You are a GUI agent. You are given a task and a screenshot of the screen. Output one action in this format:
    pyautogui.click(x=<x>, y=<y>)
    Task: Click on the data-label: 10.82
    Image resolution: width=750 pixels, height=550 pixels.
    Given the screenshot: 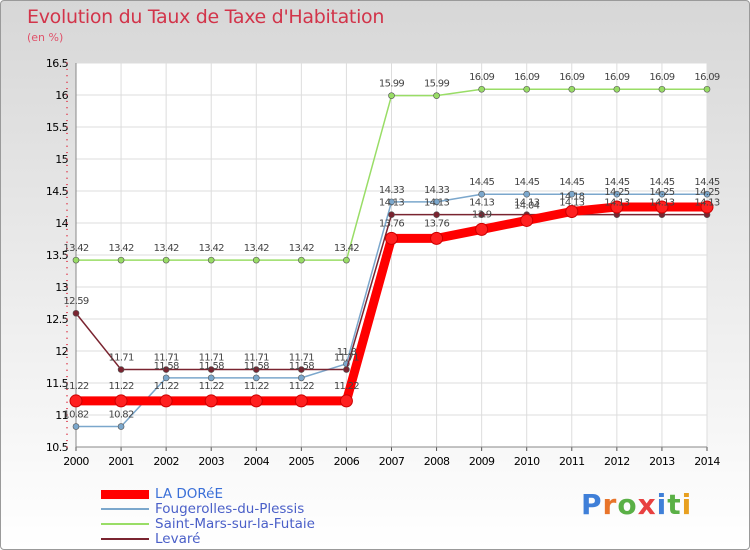 What is the action you would take?
    pyautogui.click(x=121, y=415)
    